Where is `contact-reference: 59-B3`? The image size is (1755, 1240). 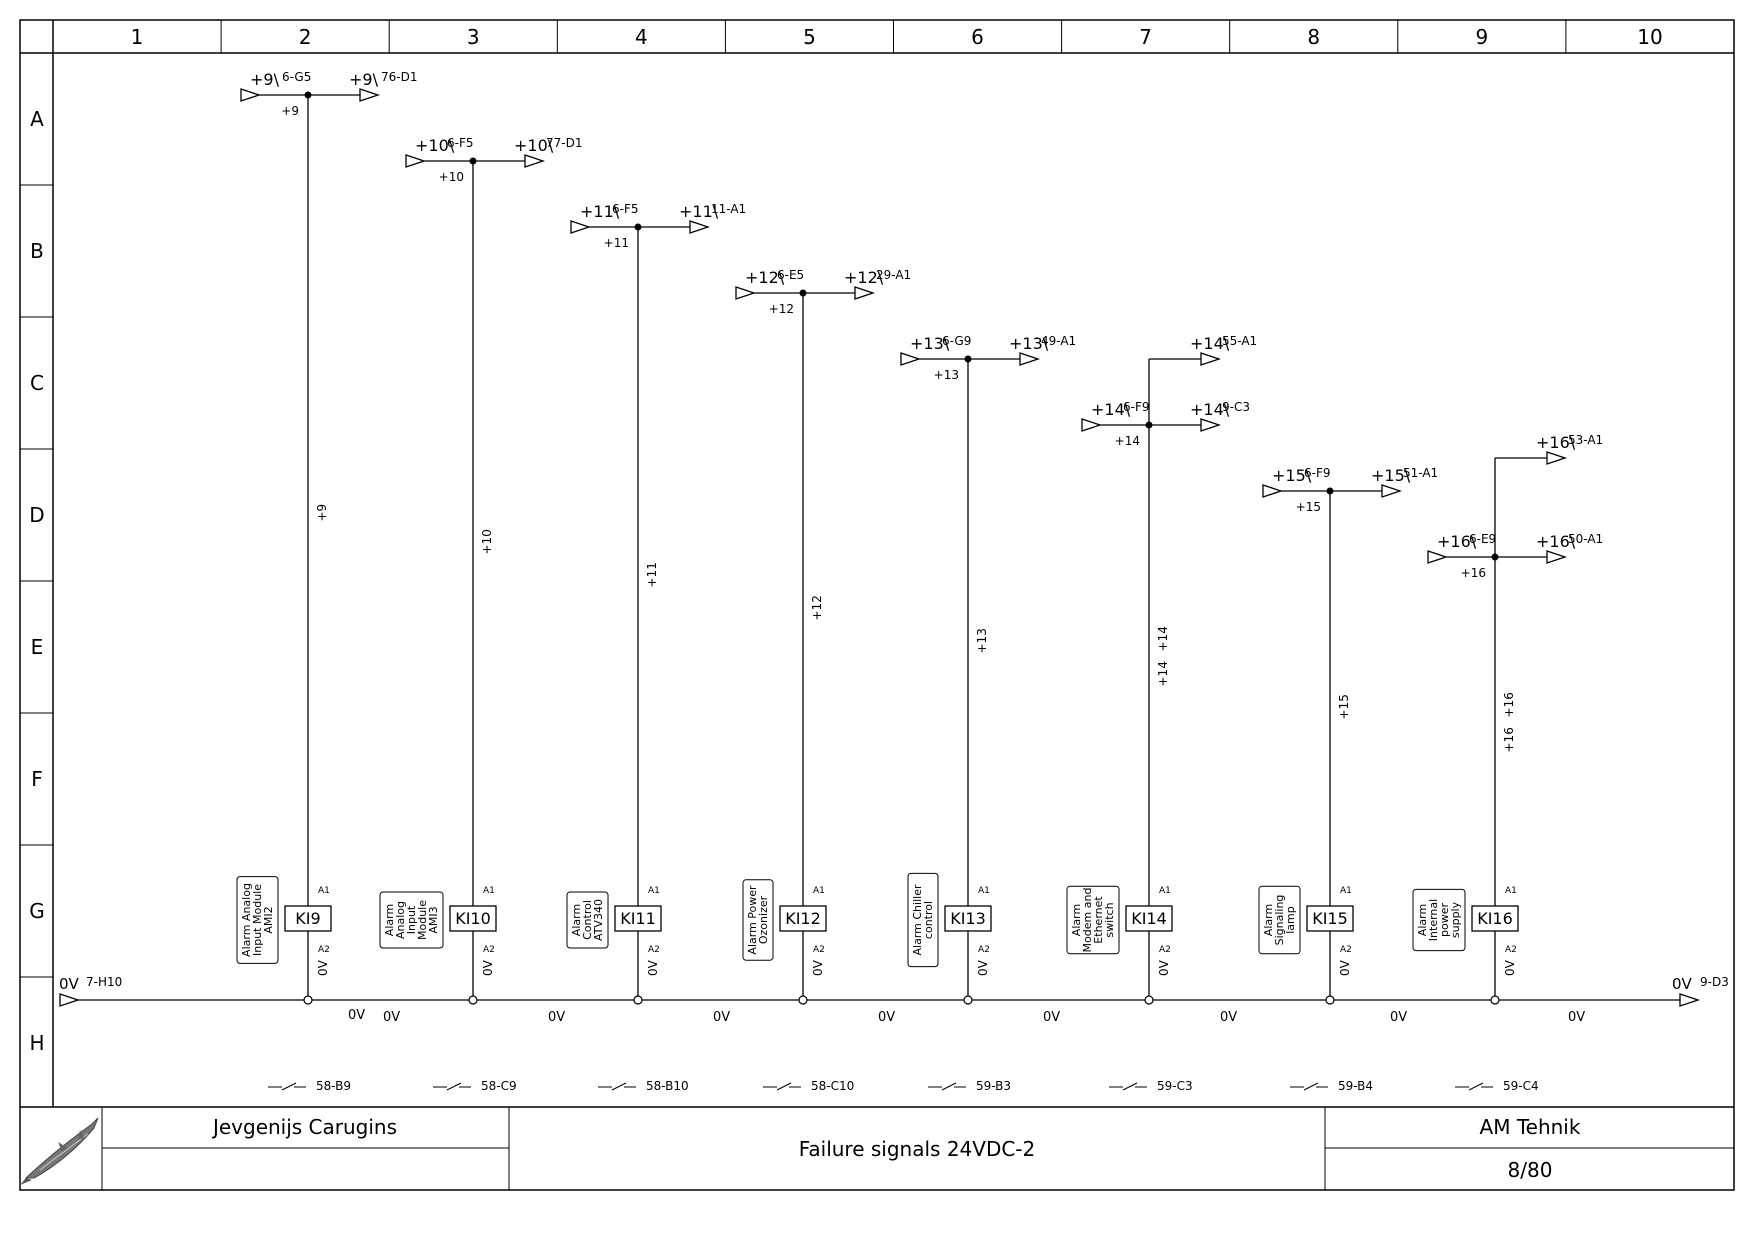 contact-reference: 59-B3 is located at coordinates (969, 1086).